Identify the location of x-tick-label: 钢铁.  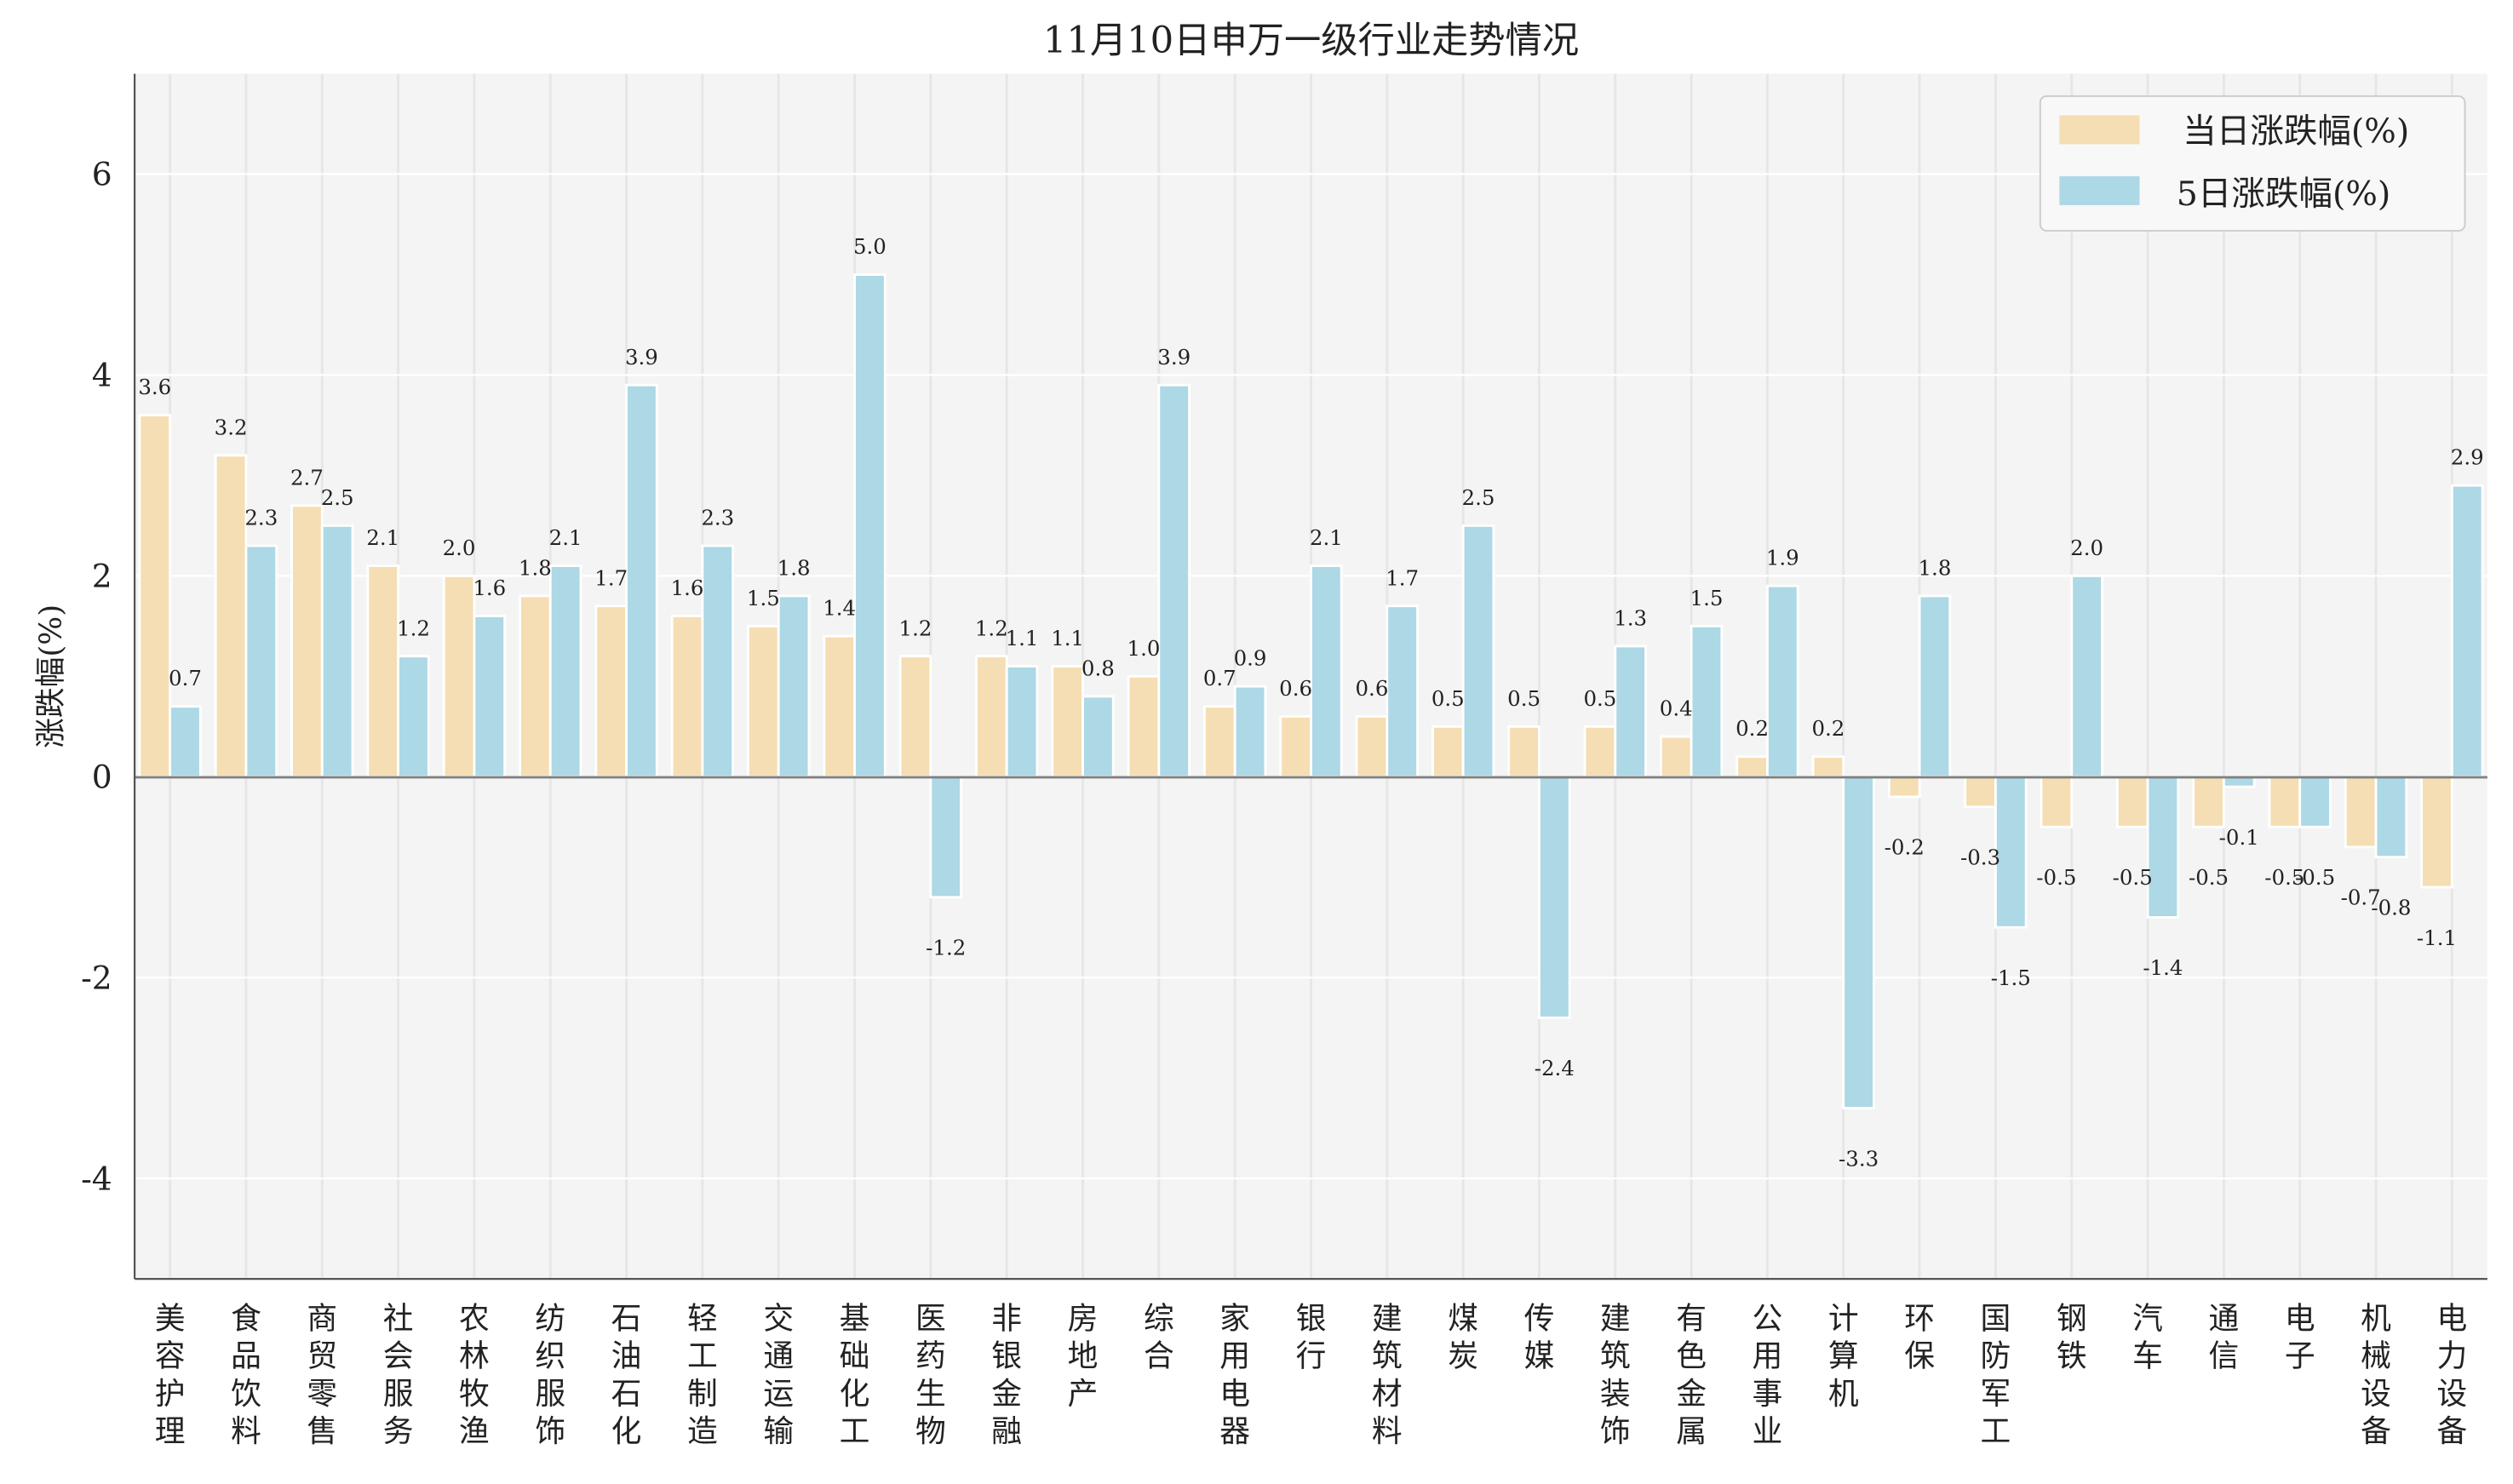
(2072, 1337).